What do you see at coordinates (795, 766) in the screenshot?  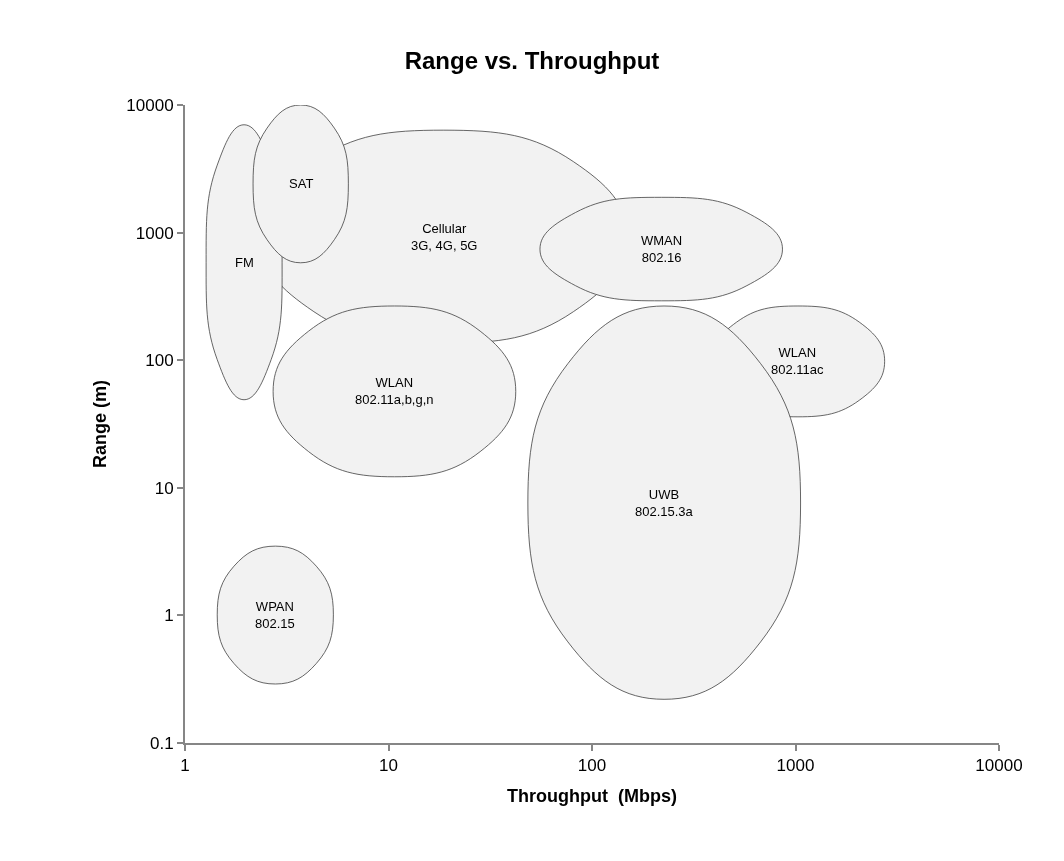 I see `x-tick-label: 1000` at bounding box center [795, 766].